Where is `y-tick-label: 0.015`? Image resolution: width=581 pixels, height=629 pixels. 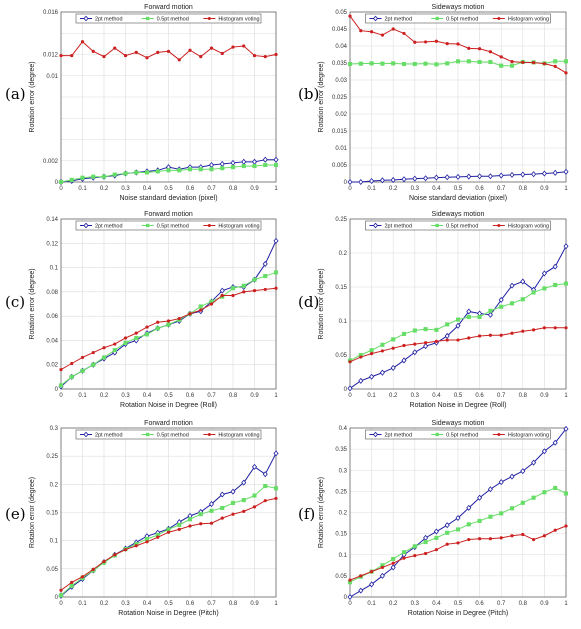 y-tick-label: 0.015 is located at coordinates (340, 132).